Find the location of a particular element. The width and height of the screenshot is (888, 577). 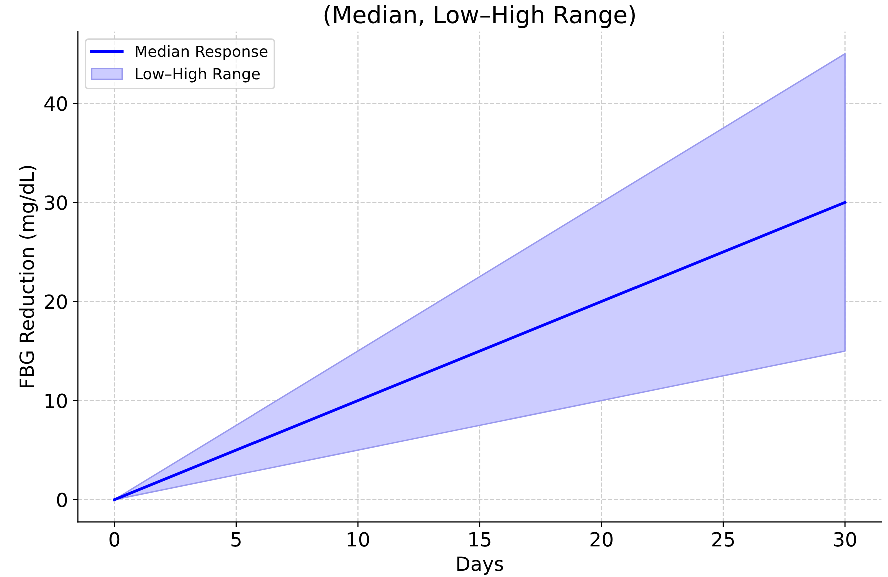

x-axis-title: Days is located at coordinates (481, 566).